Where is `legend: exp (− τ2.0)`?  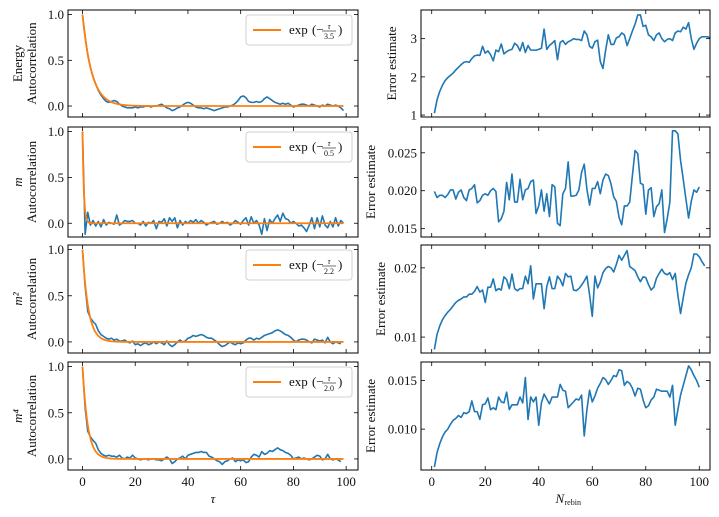
legend: exp (− τ2.0) is located at coordinates (299, 382).